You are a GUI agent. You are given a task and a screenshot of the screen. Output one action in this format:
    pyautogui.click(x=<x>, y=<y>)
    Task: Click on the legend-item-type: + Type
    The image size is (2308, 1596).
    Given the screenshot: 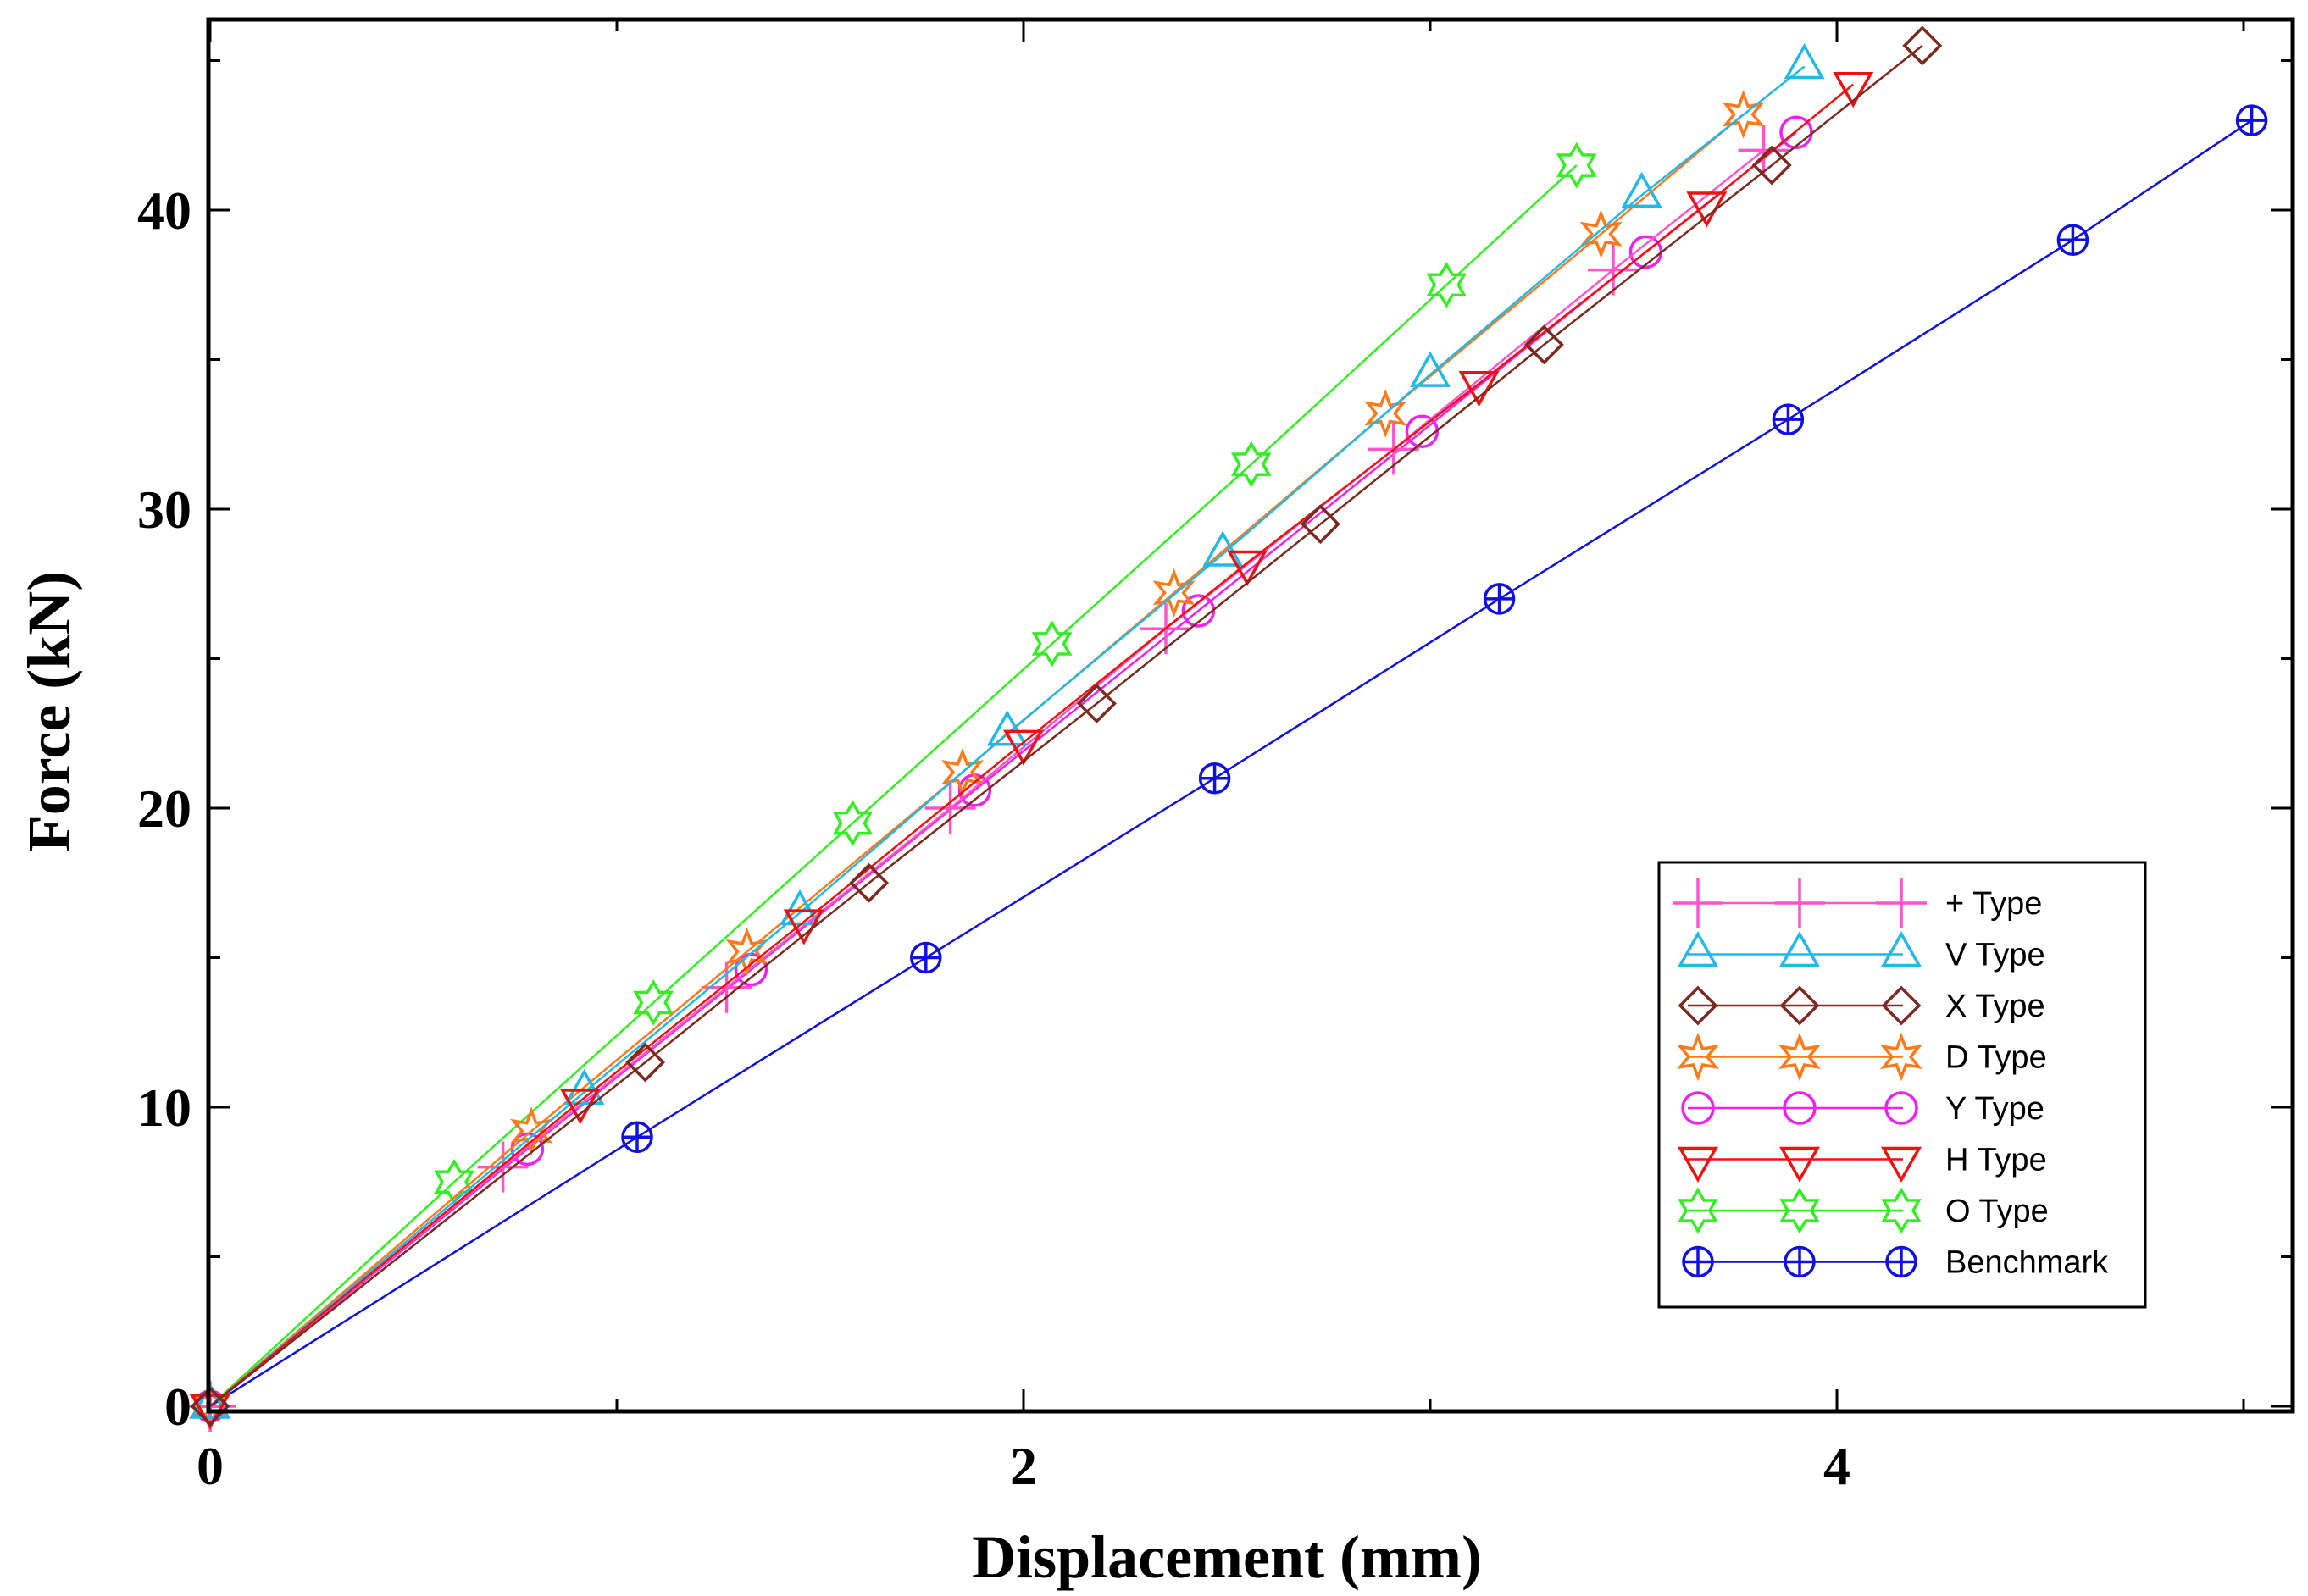 What is the action you would take?
    pyautogui.click(x=1857, y=903)
    